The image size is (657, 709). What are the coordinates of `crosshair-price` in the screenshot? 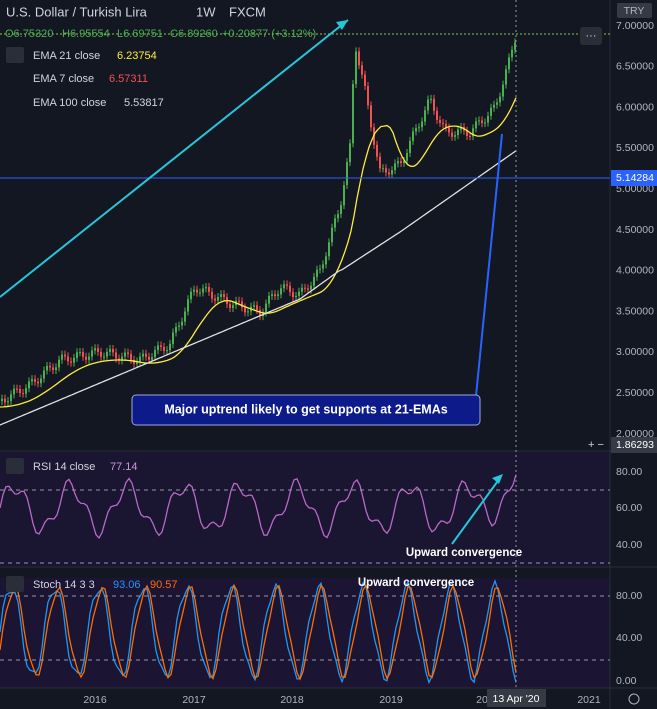 It's located at (634, 445).